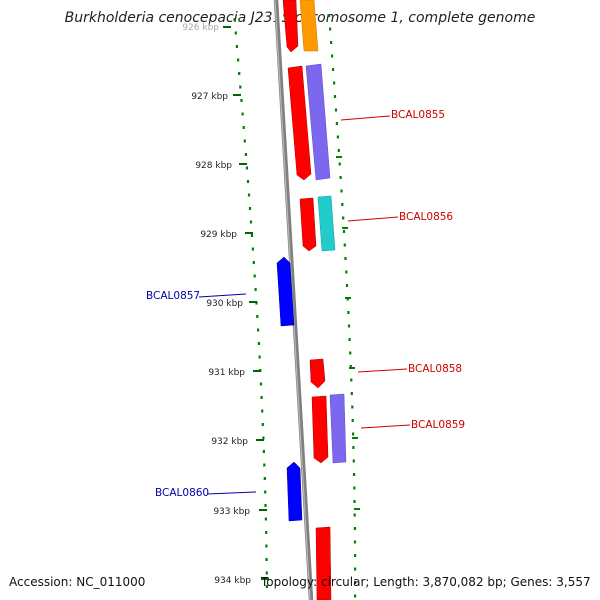 The width and height of the screenshot is (600, 600). Describe the element at coordinates (200, 28) in the screenshot. I see `kbp-label: 926 kbp` at that location.